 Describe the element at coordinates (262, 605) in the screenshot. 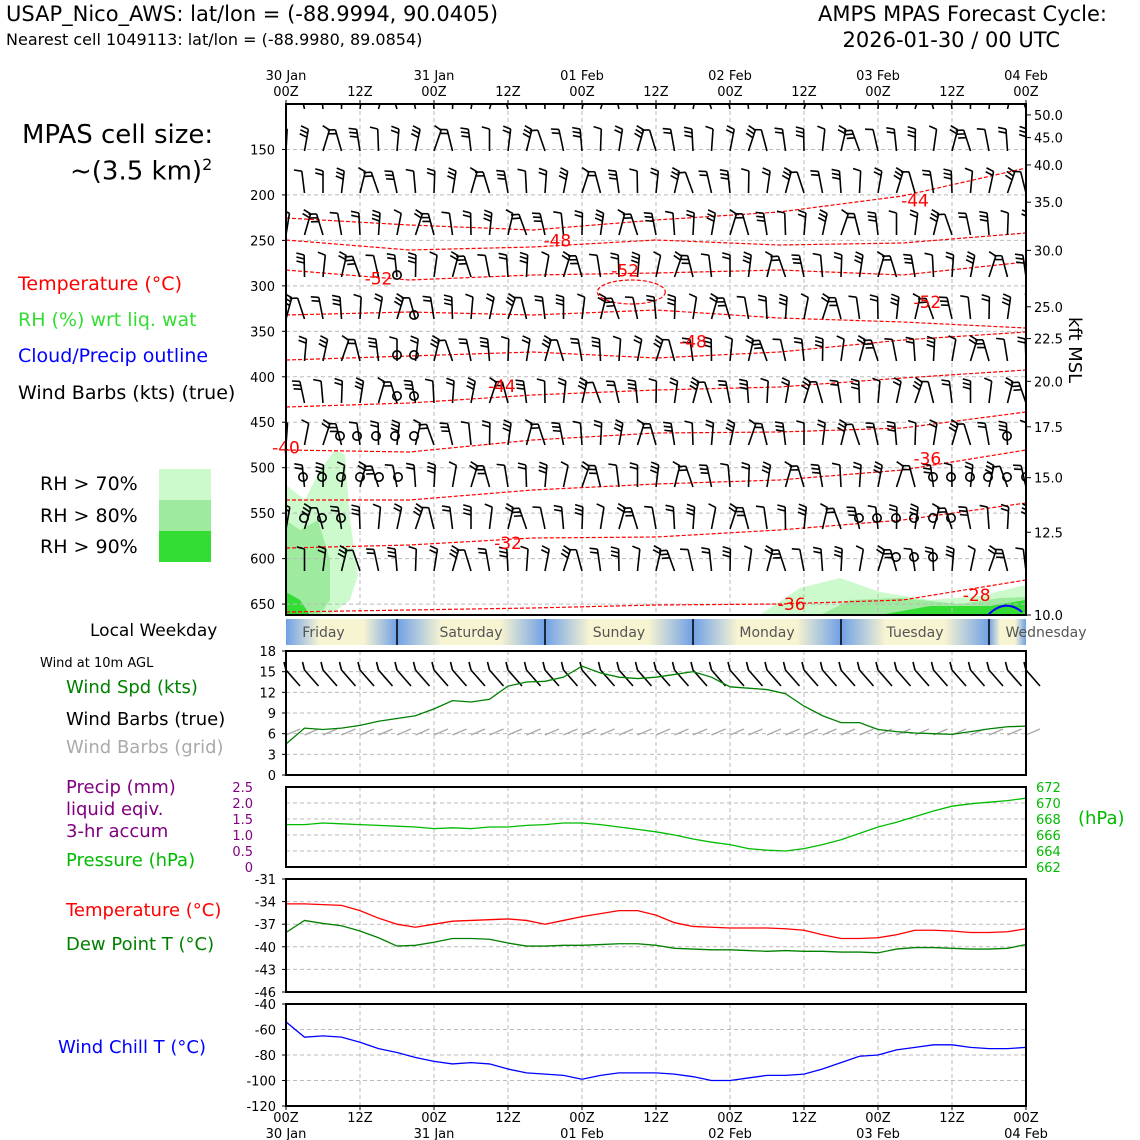

I see `p-tick-label: 650` at that location.